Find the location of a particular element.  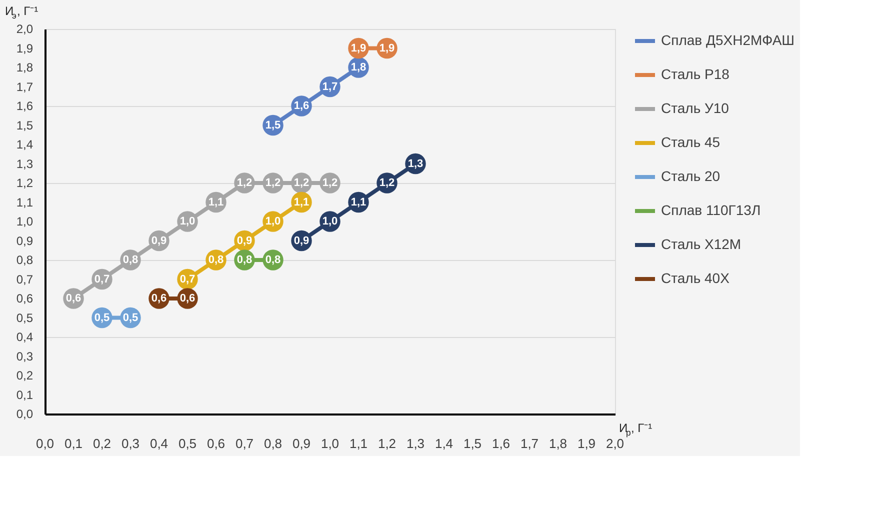

y-tick-label: 1,4 is located at coordinates (25, 145).